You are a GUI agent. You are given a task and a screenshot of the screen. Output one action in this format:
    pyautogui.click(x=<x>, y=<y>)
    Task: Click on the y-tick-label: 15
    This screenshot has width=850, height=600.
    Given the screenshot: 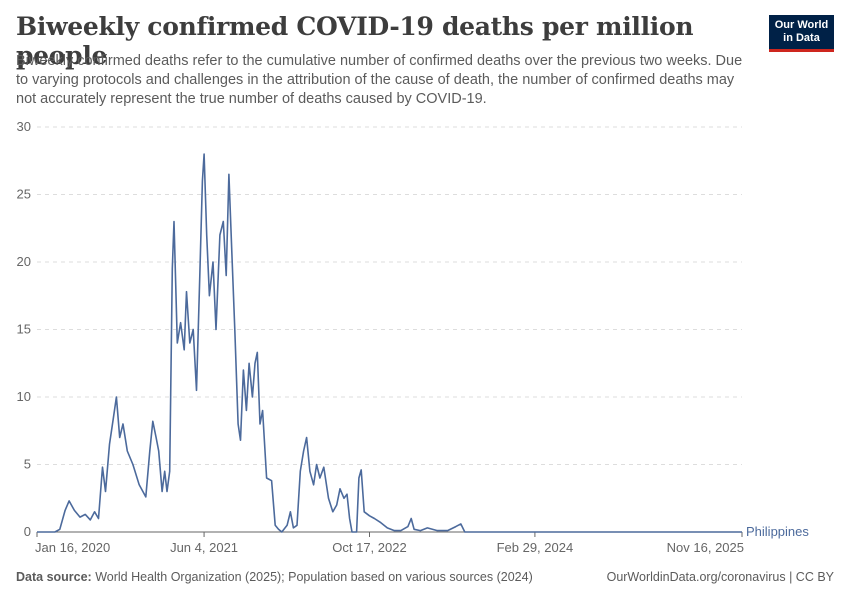 What is the action you would take?
    pyautogui.click(x=24, y=329)
    